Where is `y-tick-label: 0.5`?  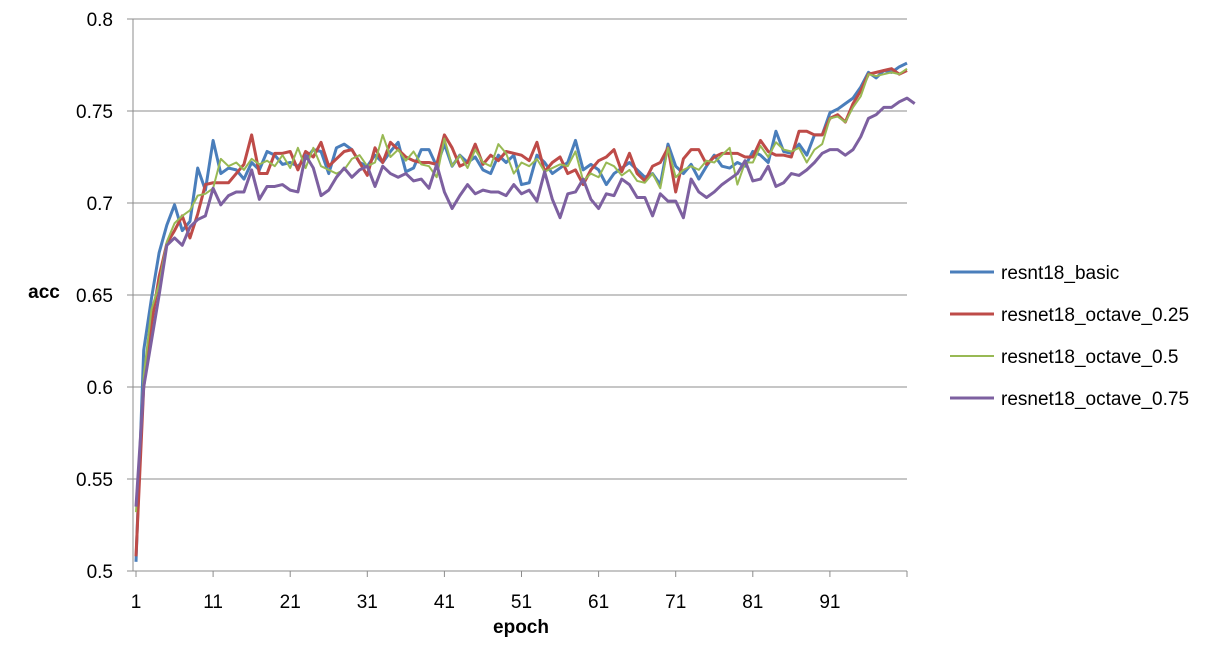
y-tick-label: 0.5 is located at coordinates (100, 572).